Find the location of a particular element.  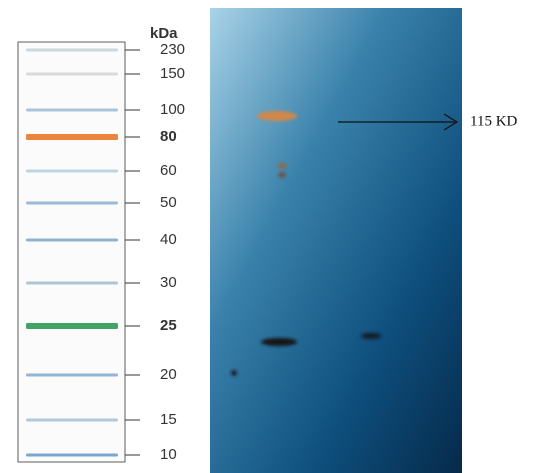

marker-label: 40 is located at coordinates (168, 239).